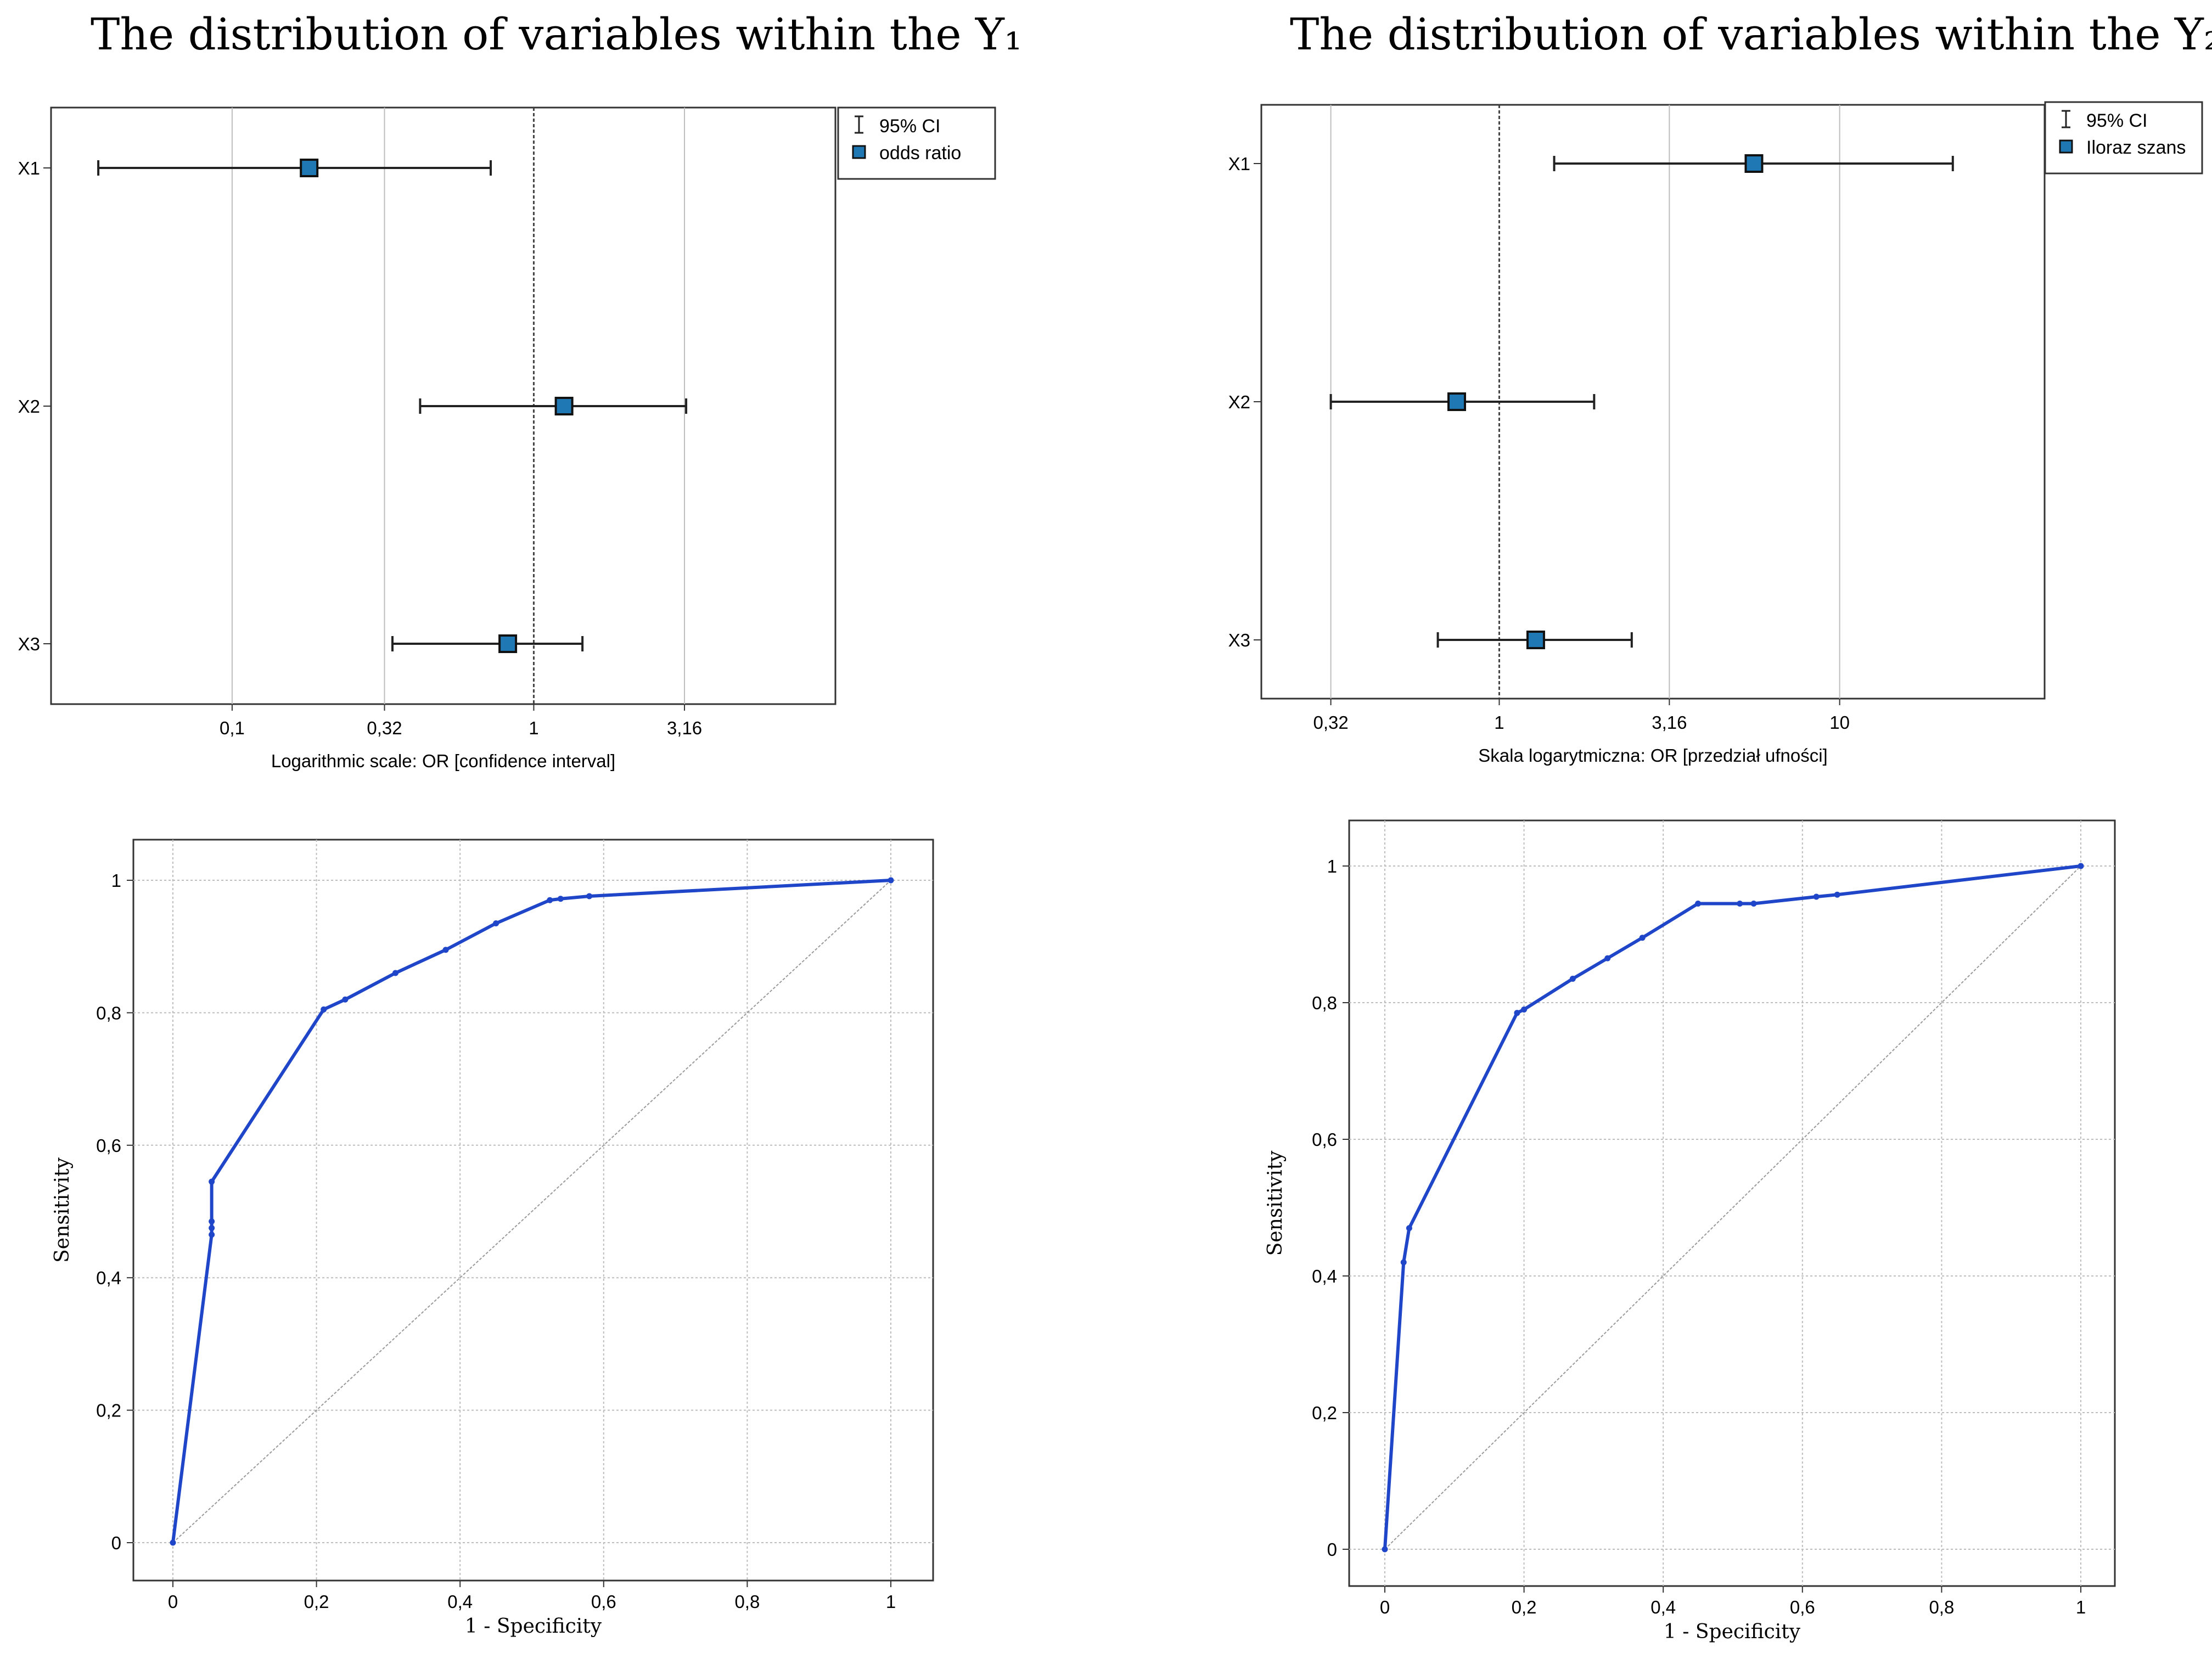 Image resolution: width=2212 pixels, height=1670 pixels. Describe the element at coordinates (920, 153) in the screenshot. I see `legend-marker-label: odds ratio` at that location.